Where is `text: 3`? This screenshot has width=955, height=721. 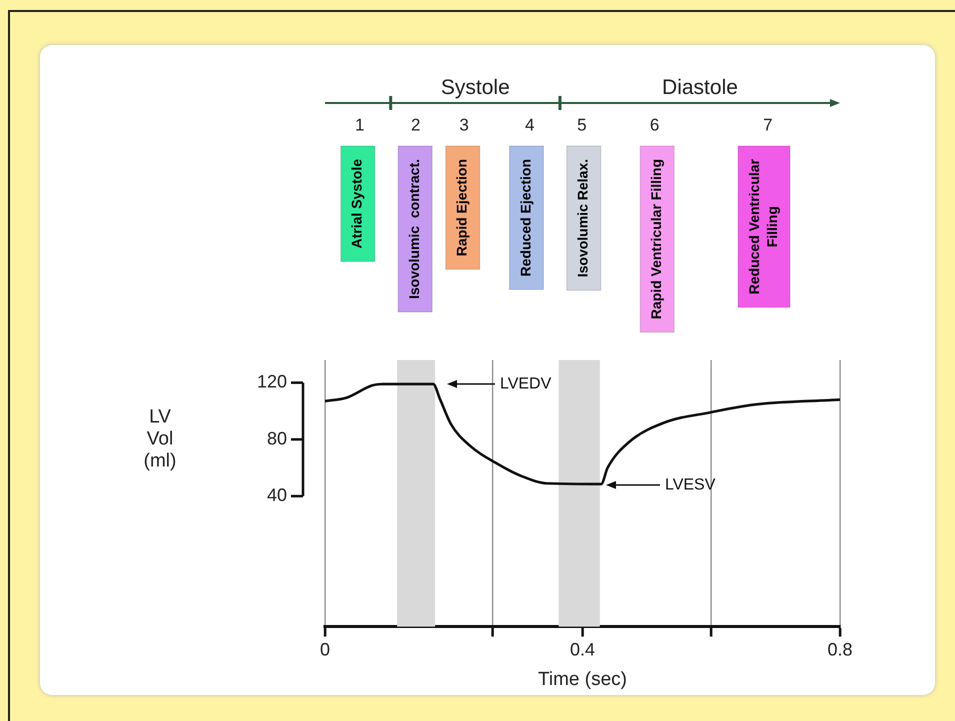 text: 3 is located at coordinates (464, 125).